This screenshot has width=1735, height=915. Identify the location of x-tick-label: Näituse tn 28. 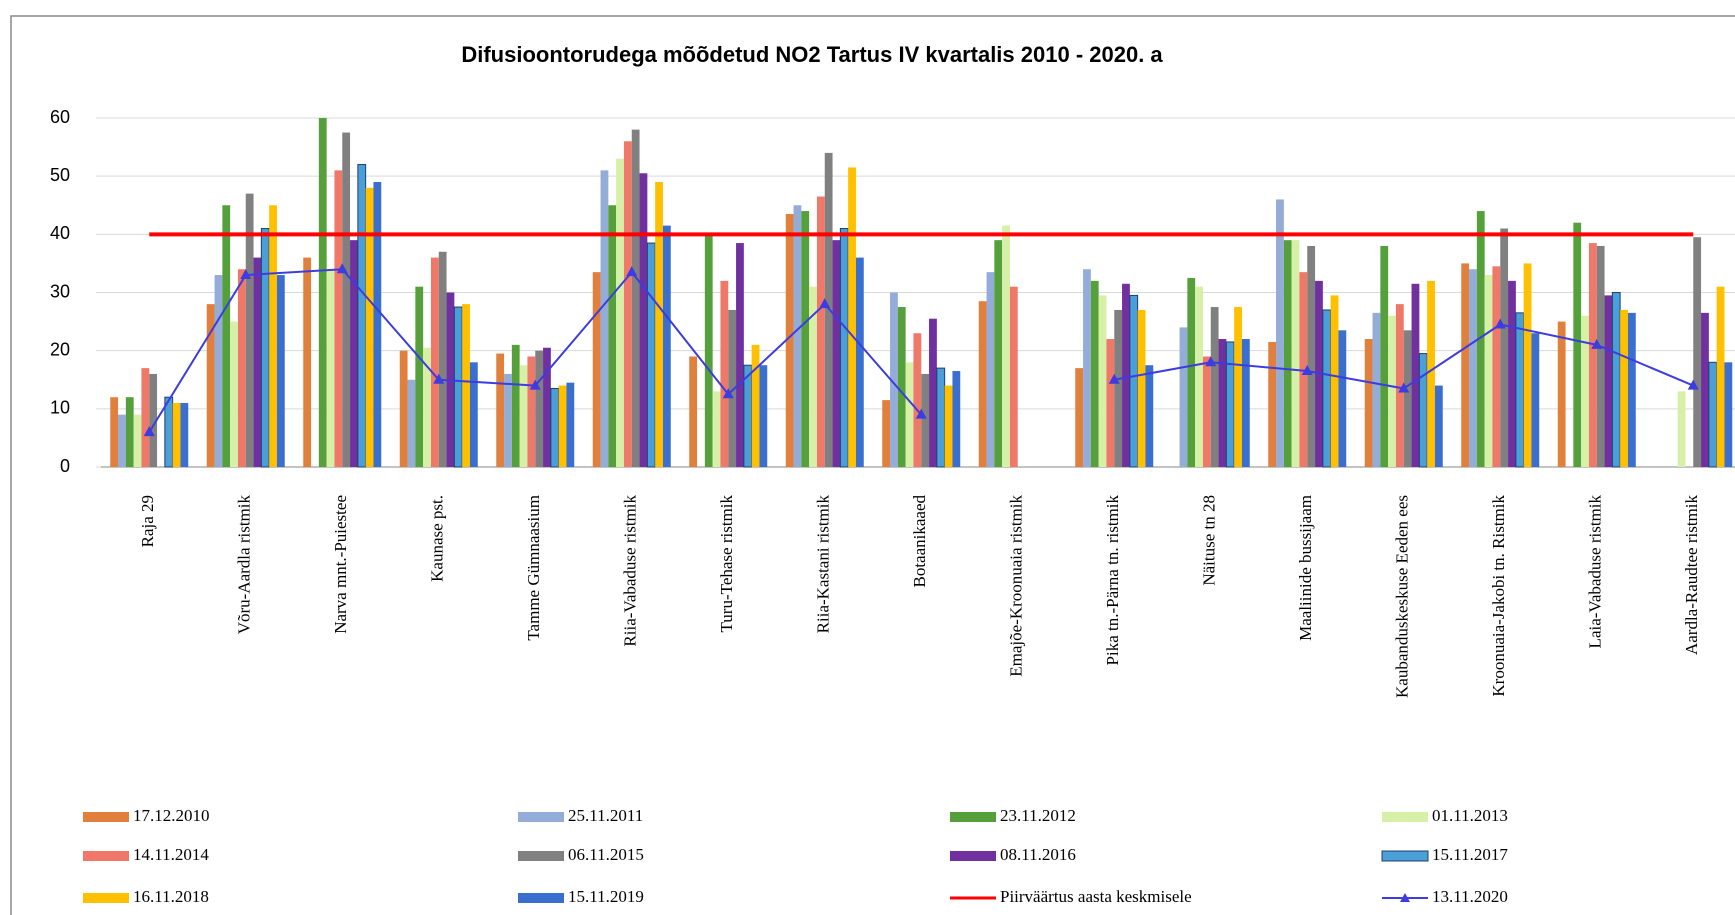
(1209, 540).